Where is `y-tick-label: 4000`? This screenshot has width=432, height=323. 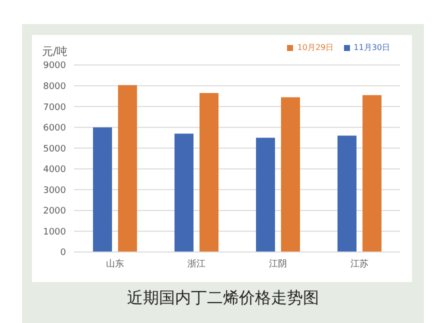
y-tick-label: 4000 is located at coordinates (54, 170).